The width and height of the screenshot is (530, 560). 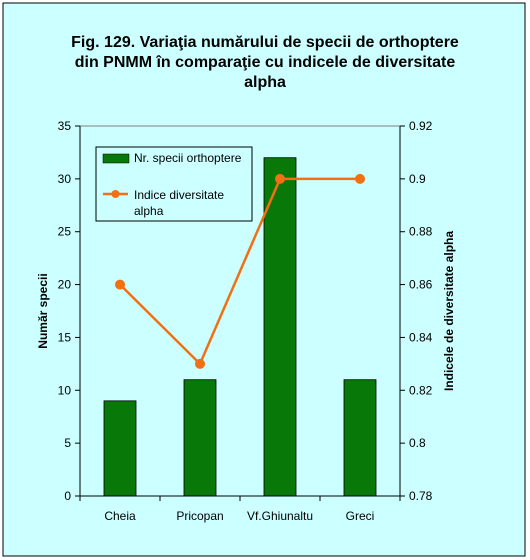 What do you see at coordinates (67, 443) in the screenshot?
I see `left-tick-label: 5` at bounding box center [67, 443].